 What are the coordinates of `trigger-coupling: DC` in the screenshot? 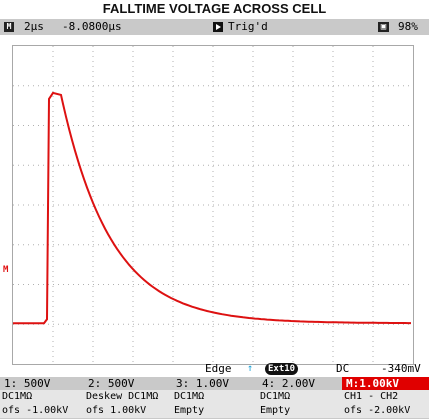 It's located at (343, 368).